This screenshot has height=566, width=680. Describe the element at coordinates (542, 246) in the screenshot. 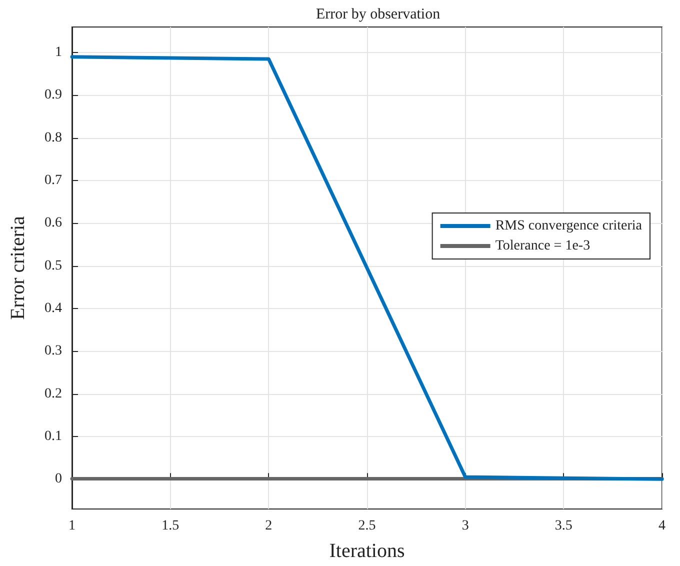

I see `legend-label: Tolerance = 1e-3` at that location.